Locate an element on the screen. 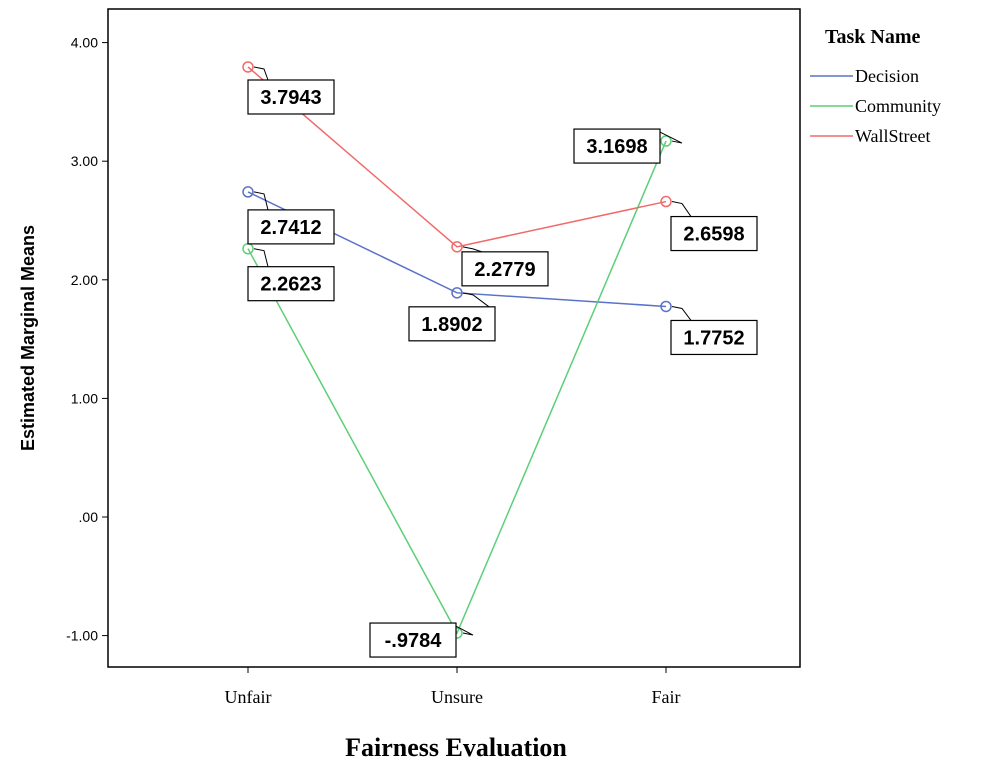 The image size is (981, 763). data-label-wallstreet: 3.7943 is located at coordinates (290, 98).